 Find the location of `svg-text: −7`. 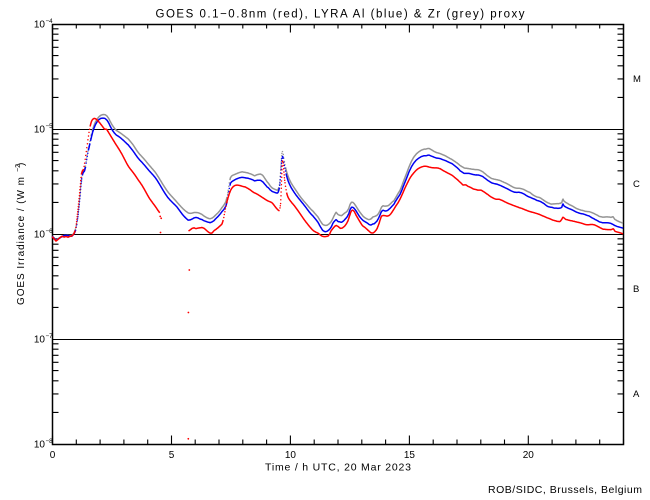

svg-text: −7 is located at coordinates (50, 336).